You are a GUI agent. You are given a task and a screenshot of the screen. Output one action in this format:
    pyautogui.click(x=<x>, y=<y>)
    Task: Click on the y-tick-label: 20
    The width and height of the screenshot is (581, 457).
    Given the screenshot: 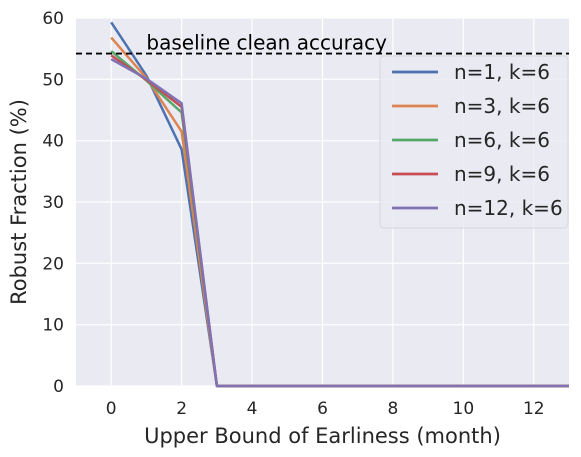 What is the action you would take?
    pyautogui.click(x=53, y=264)
    